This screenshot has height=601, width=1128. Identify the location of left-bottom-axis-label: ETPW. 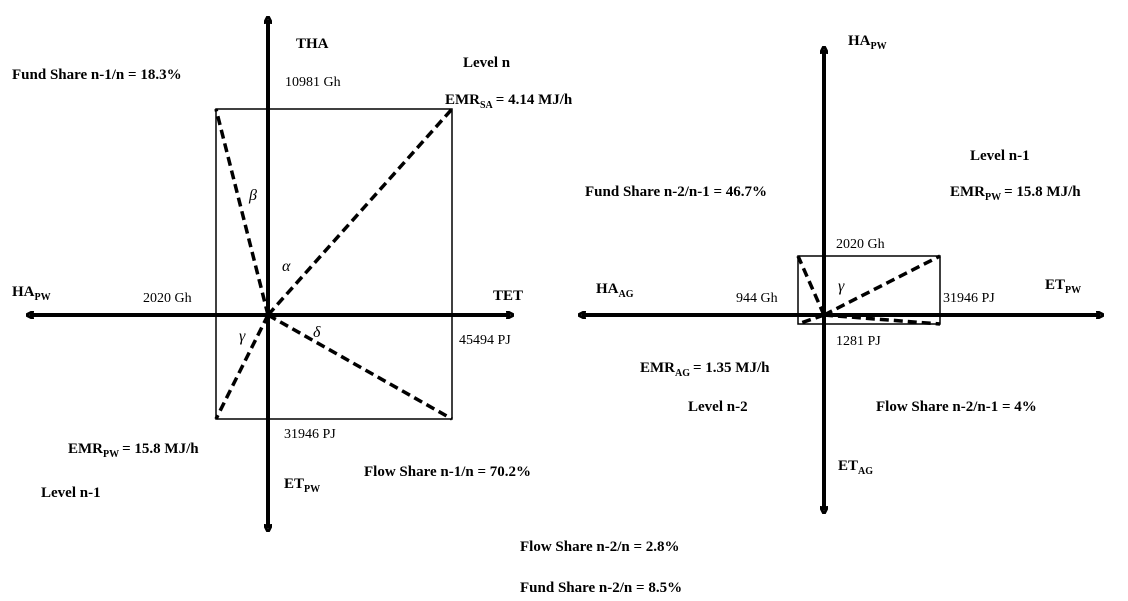
(302, 485).